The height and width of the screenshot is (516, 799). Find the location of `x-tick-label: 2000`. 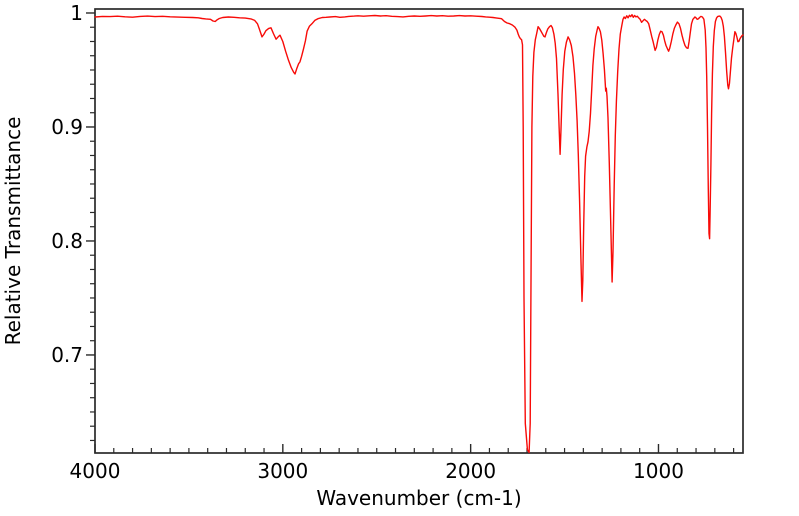

x-tick-label: 2000 is located at coordinates (470, 471).